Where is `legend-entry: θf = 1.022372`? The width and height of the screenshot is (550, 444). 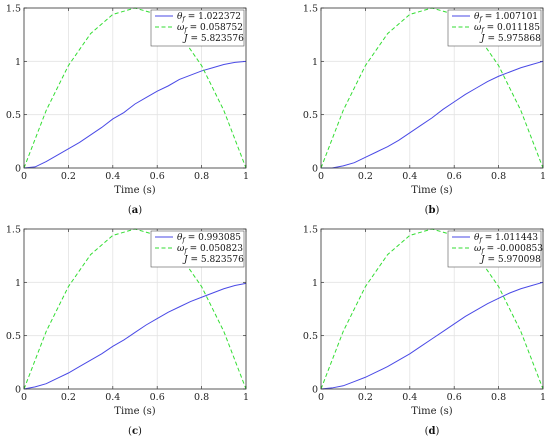
legend-entry: θf = 1.022372 is located at coordinates (209, 17).